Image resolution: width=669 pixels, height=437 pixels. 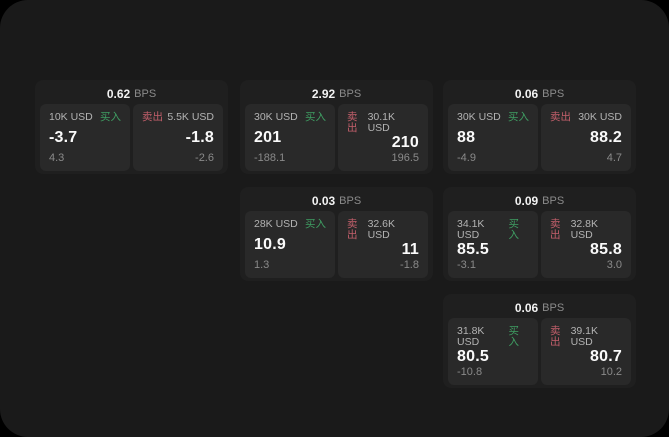 What do you see at coordinates (493, 137) in the screenshot?
I see `buy-panel: 30K USD 买入 88 -4.9` at bounding box center [493, 137].